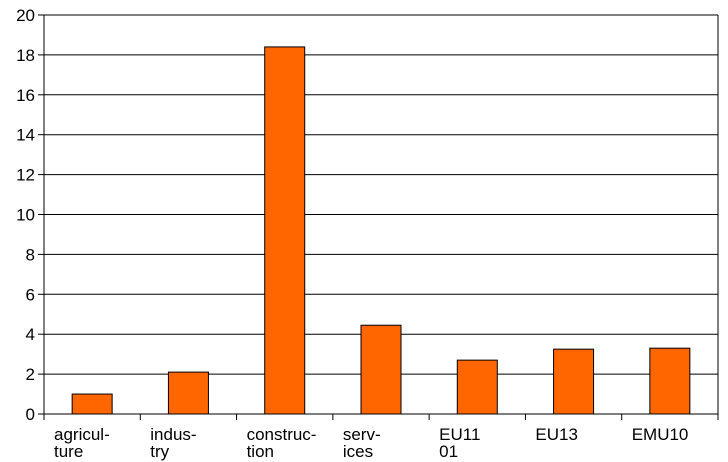  Describe the element at coordinates (30, 374) in the screenshot. I see `y-tick-label: 2` at that location.